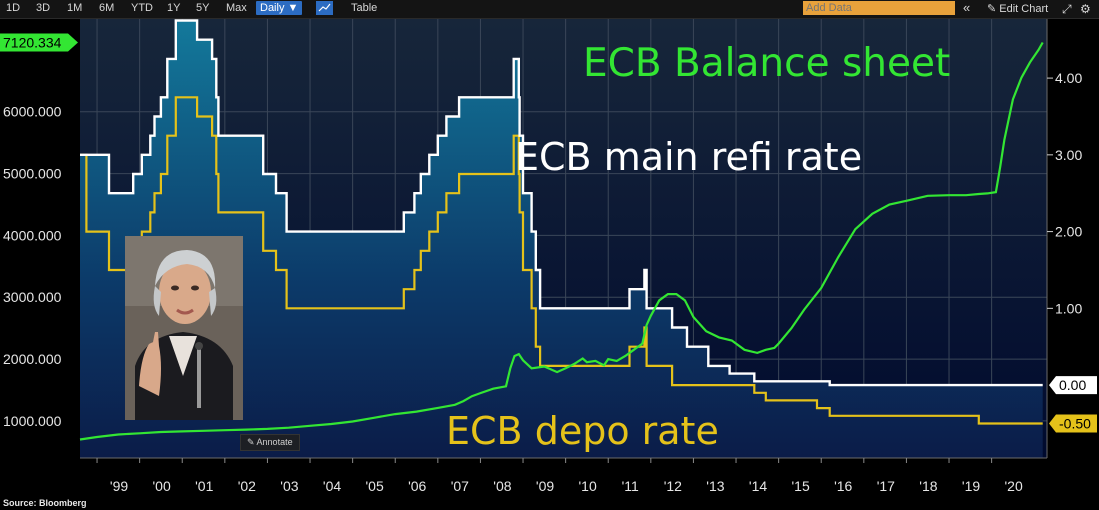 The height and width of the screenshot is (510, 1099). What do you see at coordinates (1064, 193) in the screenshot?
I see `right-axis-ticks: 4.00 3.00 2.00 1.00` at bounding box center [1064, 193].